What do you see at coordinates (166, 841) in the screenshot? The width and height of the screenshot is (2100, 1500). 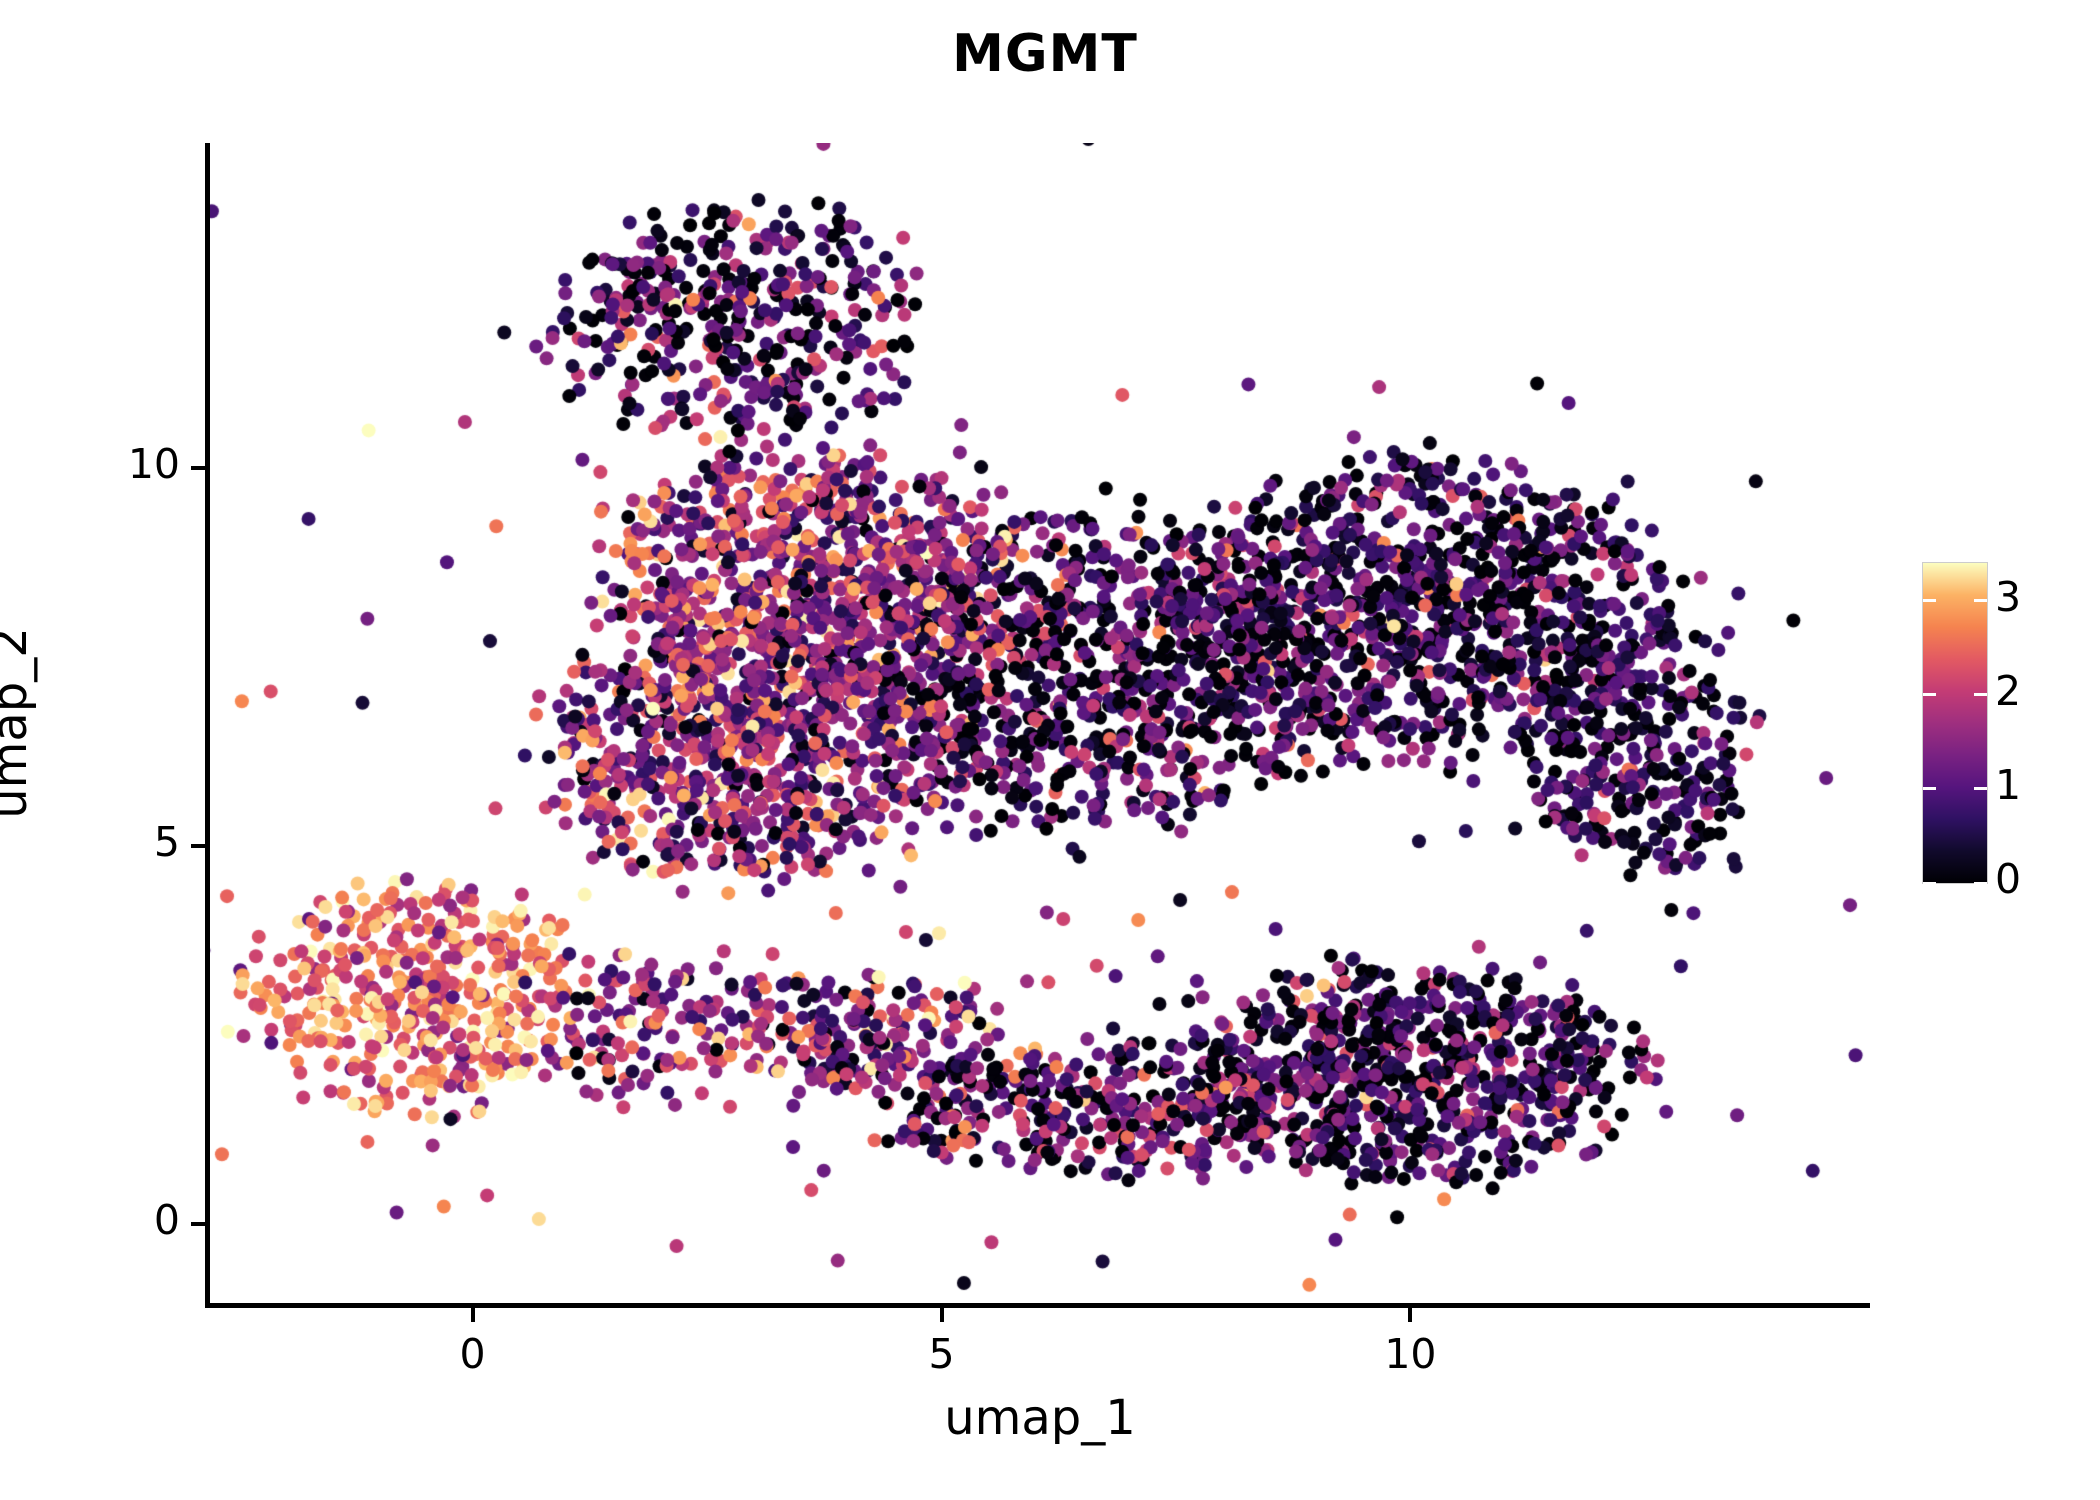 I see `y-tick-label: 5` at bounding box center [166, 841].